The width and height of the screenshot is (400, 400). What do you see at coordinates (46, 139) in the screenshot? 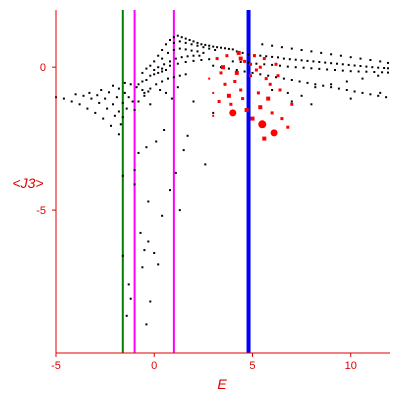
I see `y-ticks: 0 -5` at bounding box center [46, 139].